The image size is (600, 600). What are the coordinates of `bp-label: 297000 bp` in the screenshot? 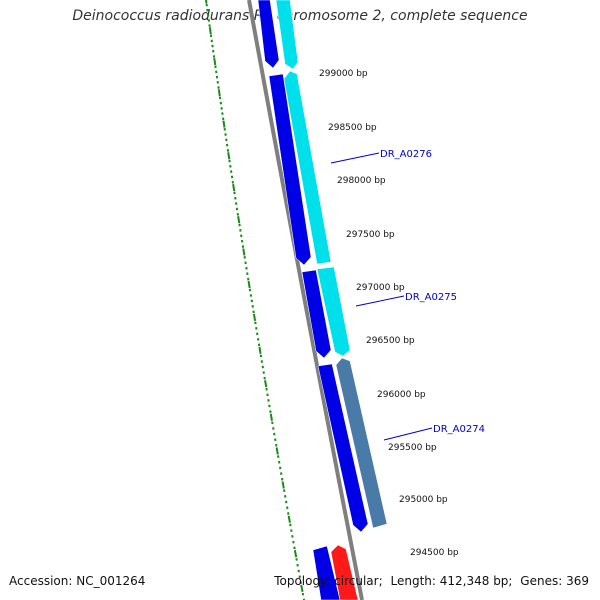 It's located at (380, 288).